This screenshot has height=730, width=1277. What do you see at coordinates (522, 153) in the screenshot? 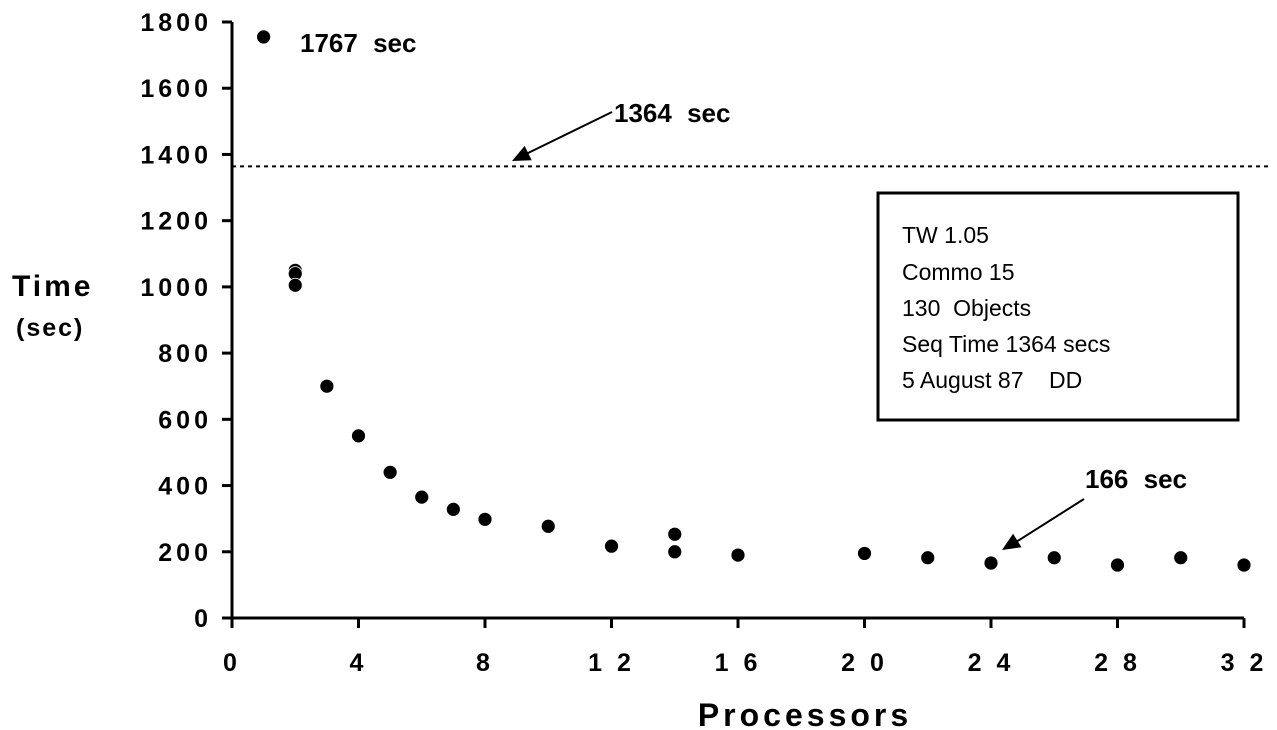
I see `annotation-seq-time-arrowhead` at bounding box center [522, 153].